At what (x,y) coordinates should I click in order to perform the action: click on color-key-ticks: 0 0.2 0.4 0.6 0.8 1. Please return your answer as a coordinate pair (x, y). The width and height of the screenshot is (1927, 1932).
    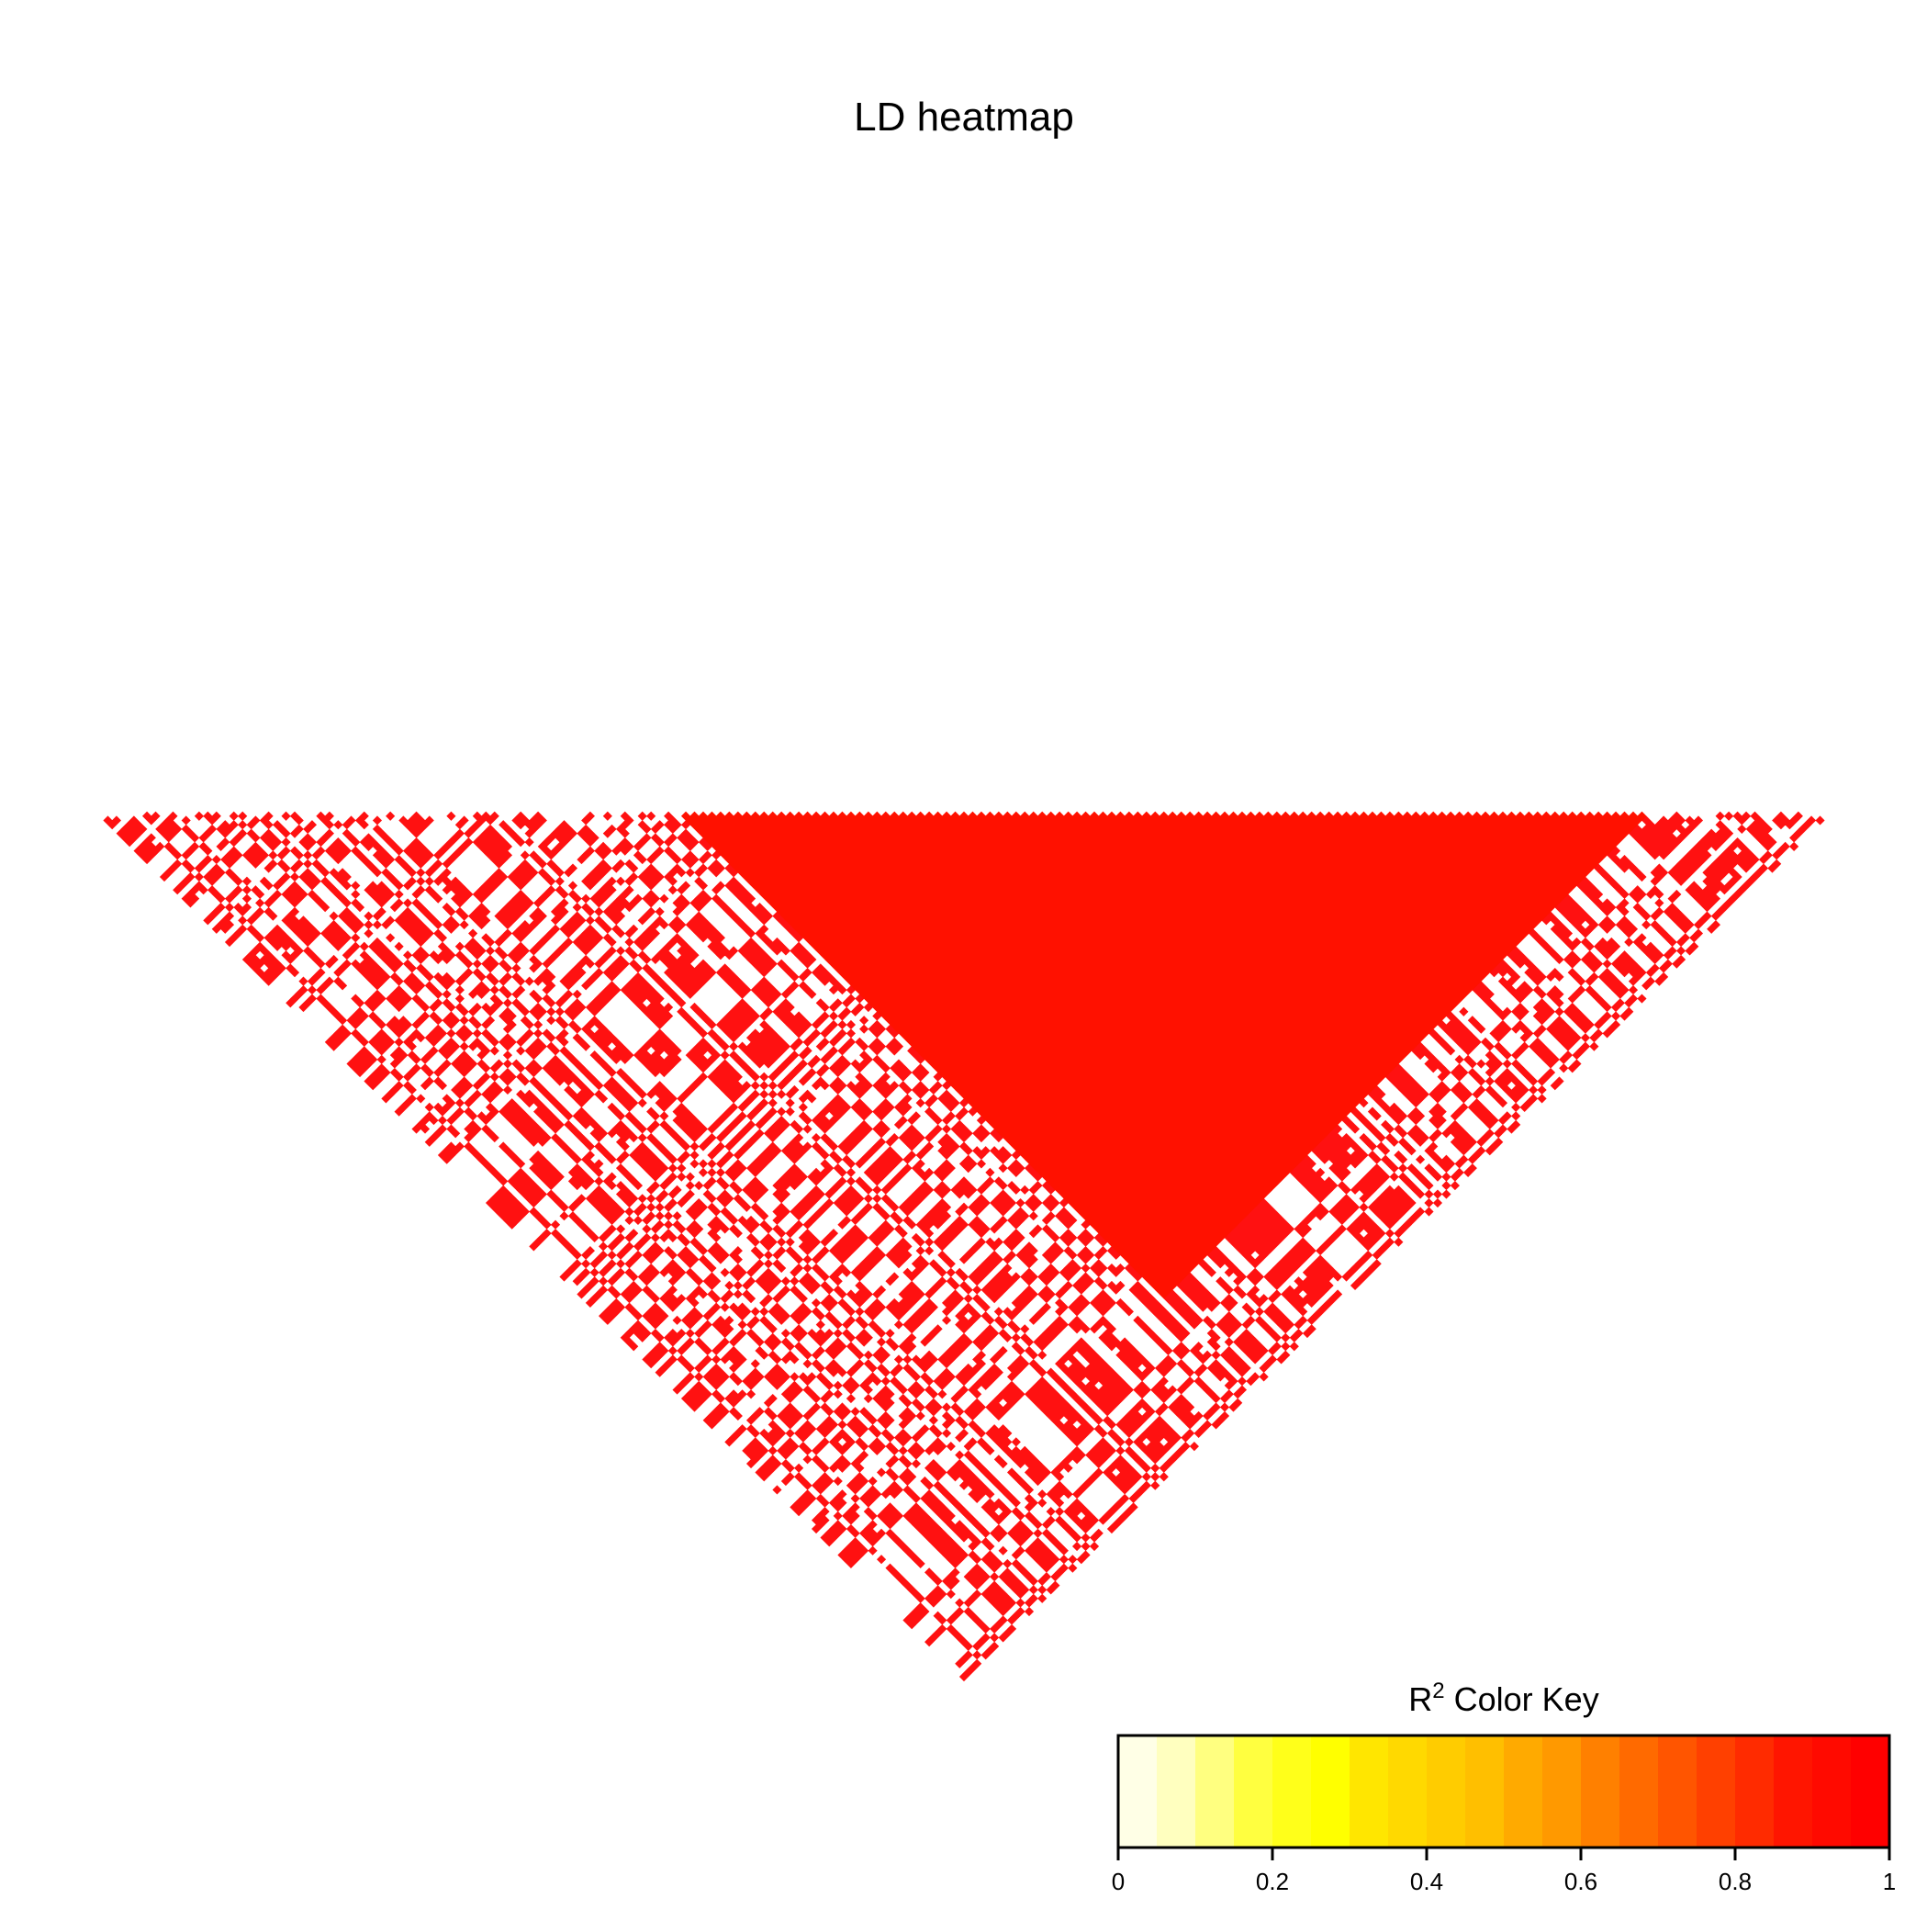
    Looking at the image, I should click on (1504, 1871).